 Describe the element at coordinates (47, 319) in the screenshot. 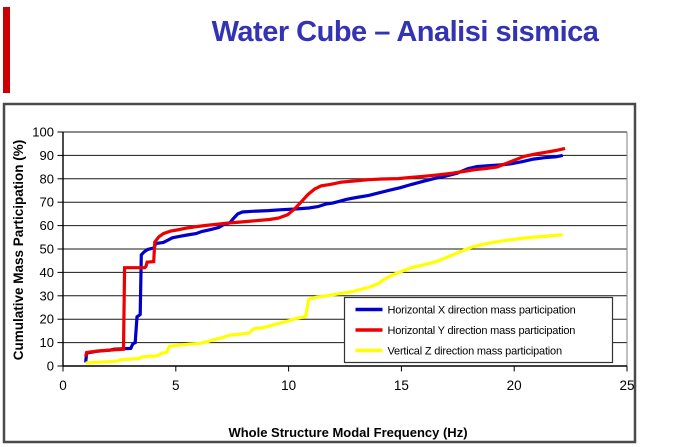

I see `y-tick-label: 20` at that location.